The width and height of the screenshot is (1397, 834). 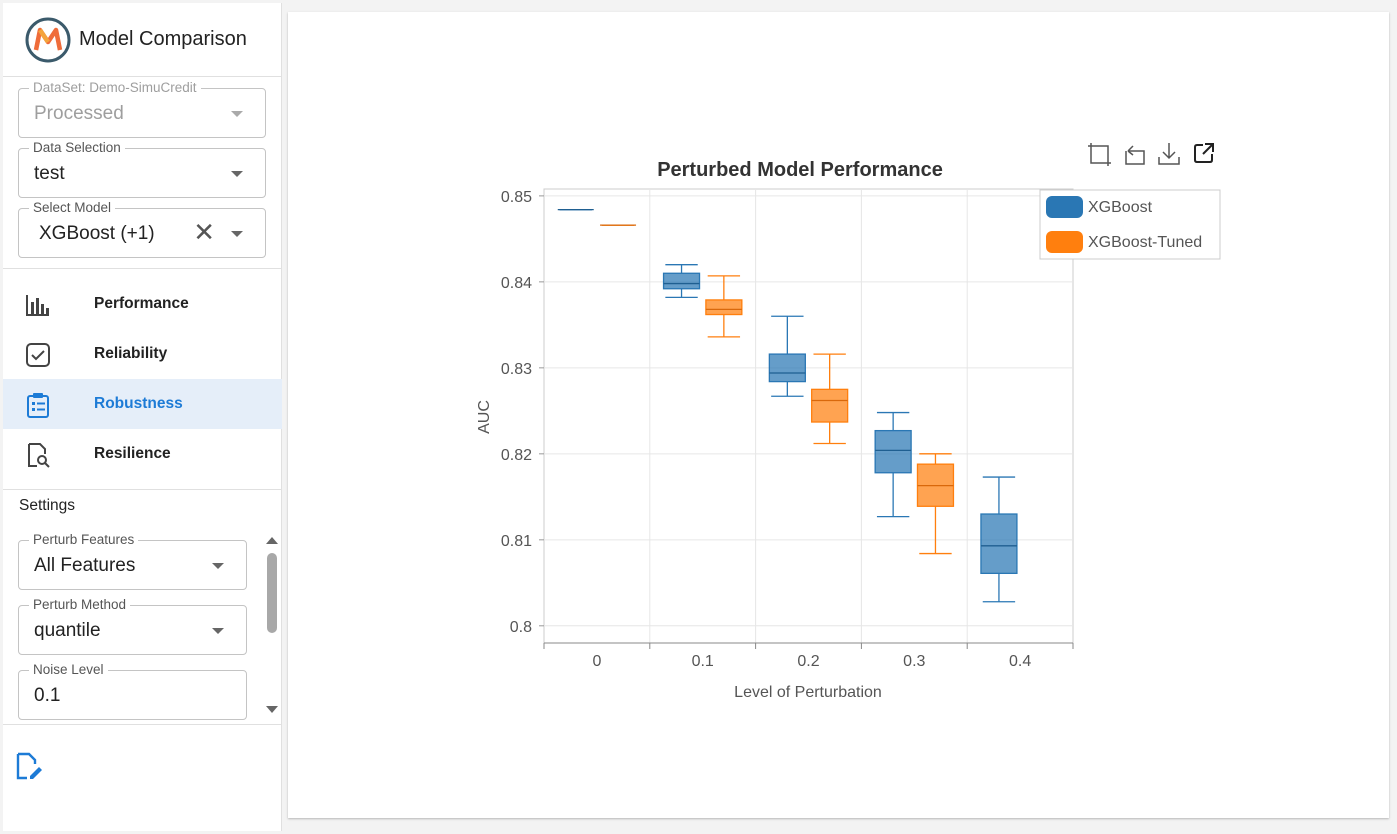 I want to click on y-tick-label: 0.81, so click(x=516, y=541).